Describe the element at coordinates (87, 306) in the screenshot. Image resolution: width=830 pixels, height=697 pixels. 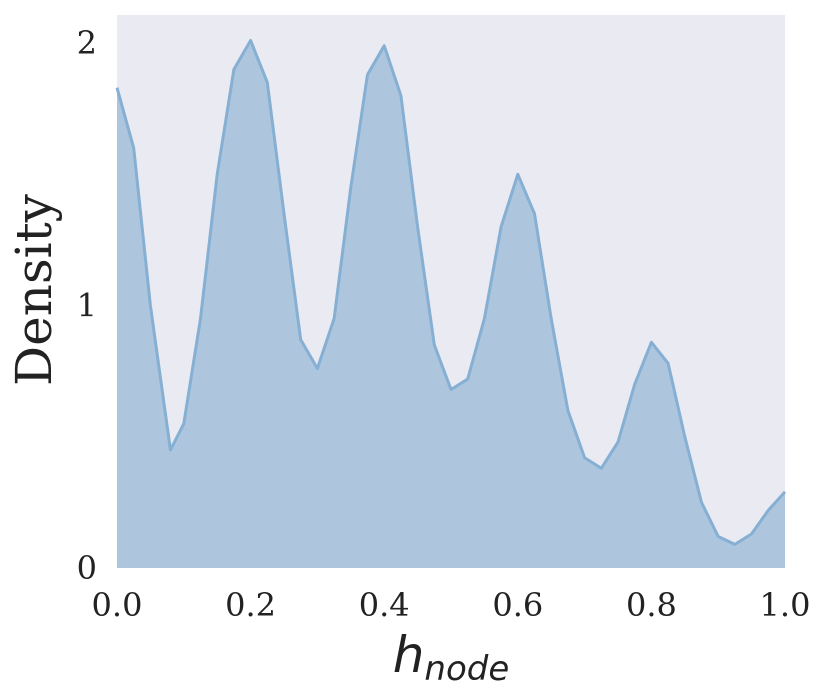
I see `y-tick-label: 1` at that location.